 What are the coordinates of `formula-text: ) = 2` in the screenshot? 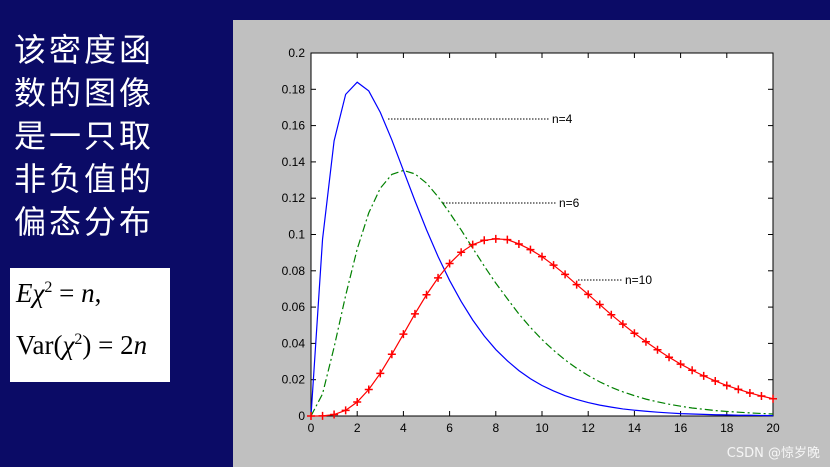 It's located at (108, 345).